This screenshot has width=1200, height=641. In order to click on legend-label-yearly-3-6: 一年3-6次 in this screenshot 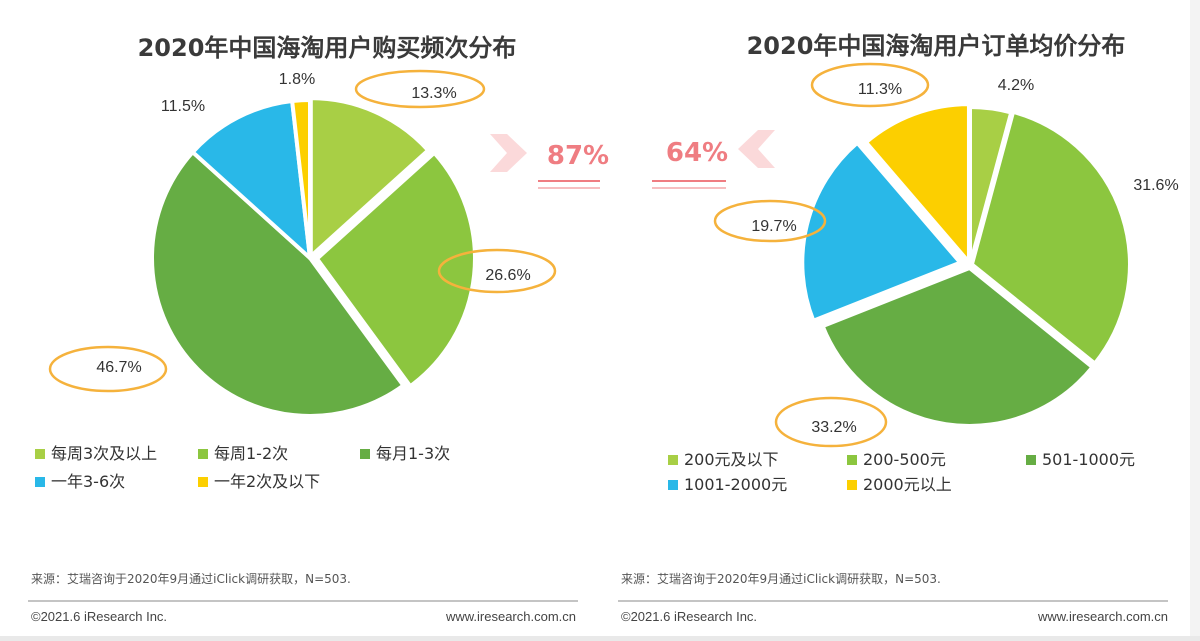, I will do `click(88, 481)`.